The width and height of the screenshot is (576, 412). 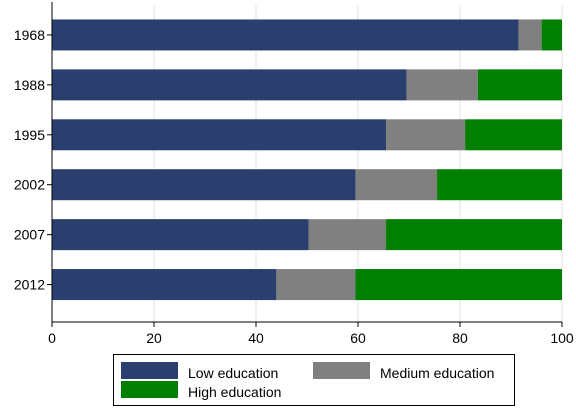 What do you see at coordinates (358, 338) in the screenshot?
I see `x-tick-label: 60` at bounding box center [358, 338].